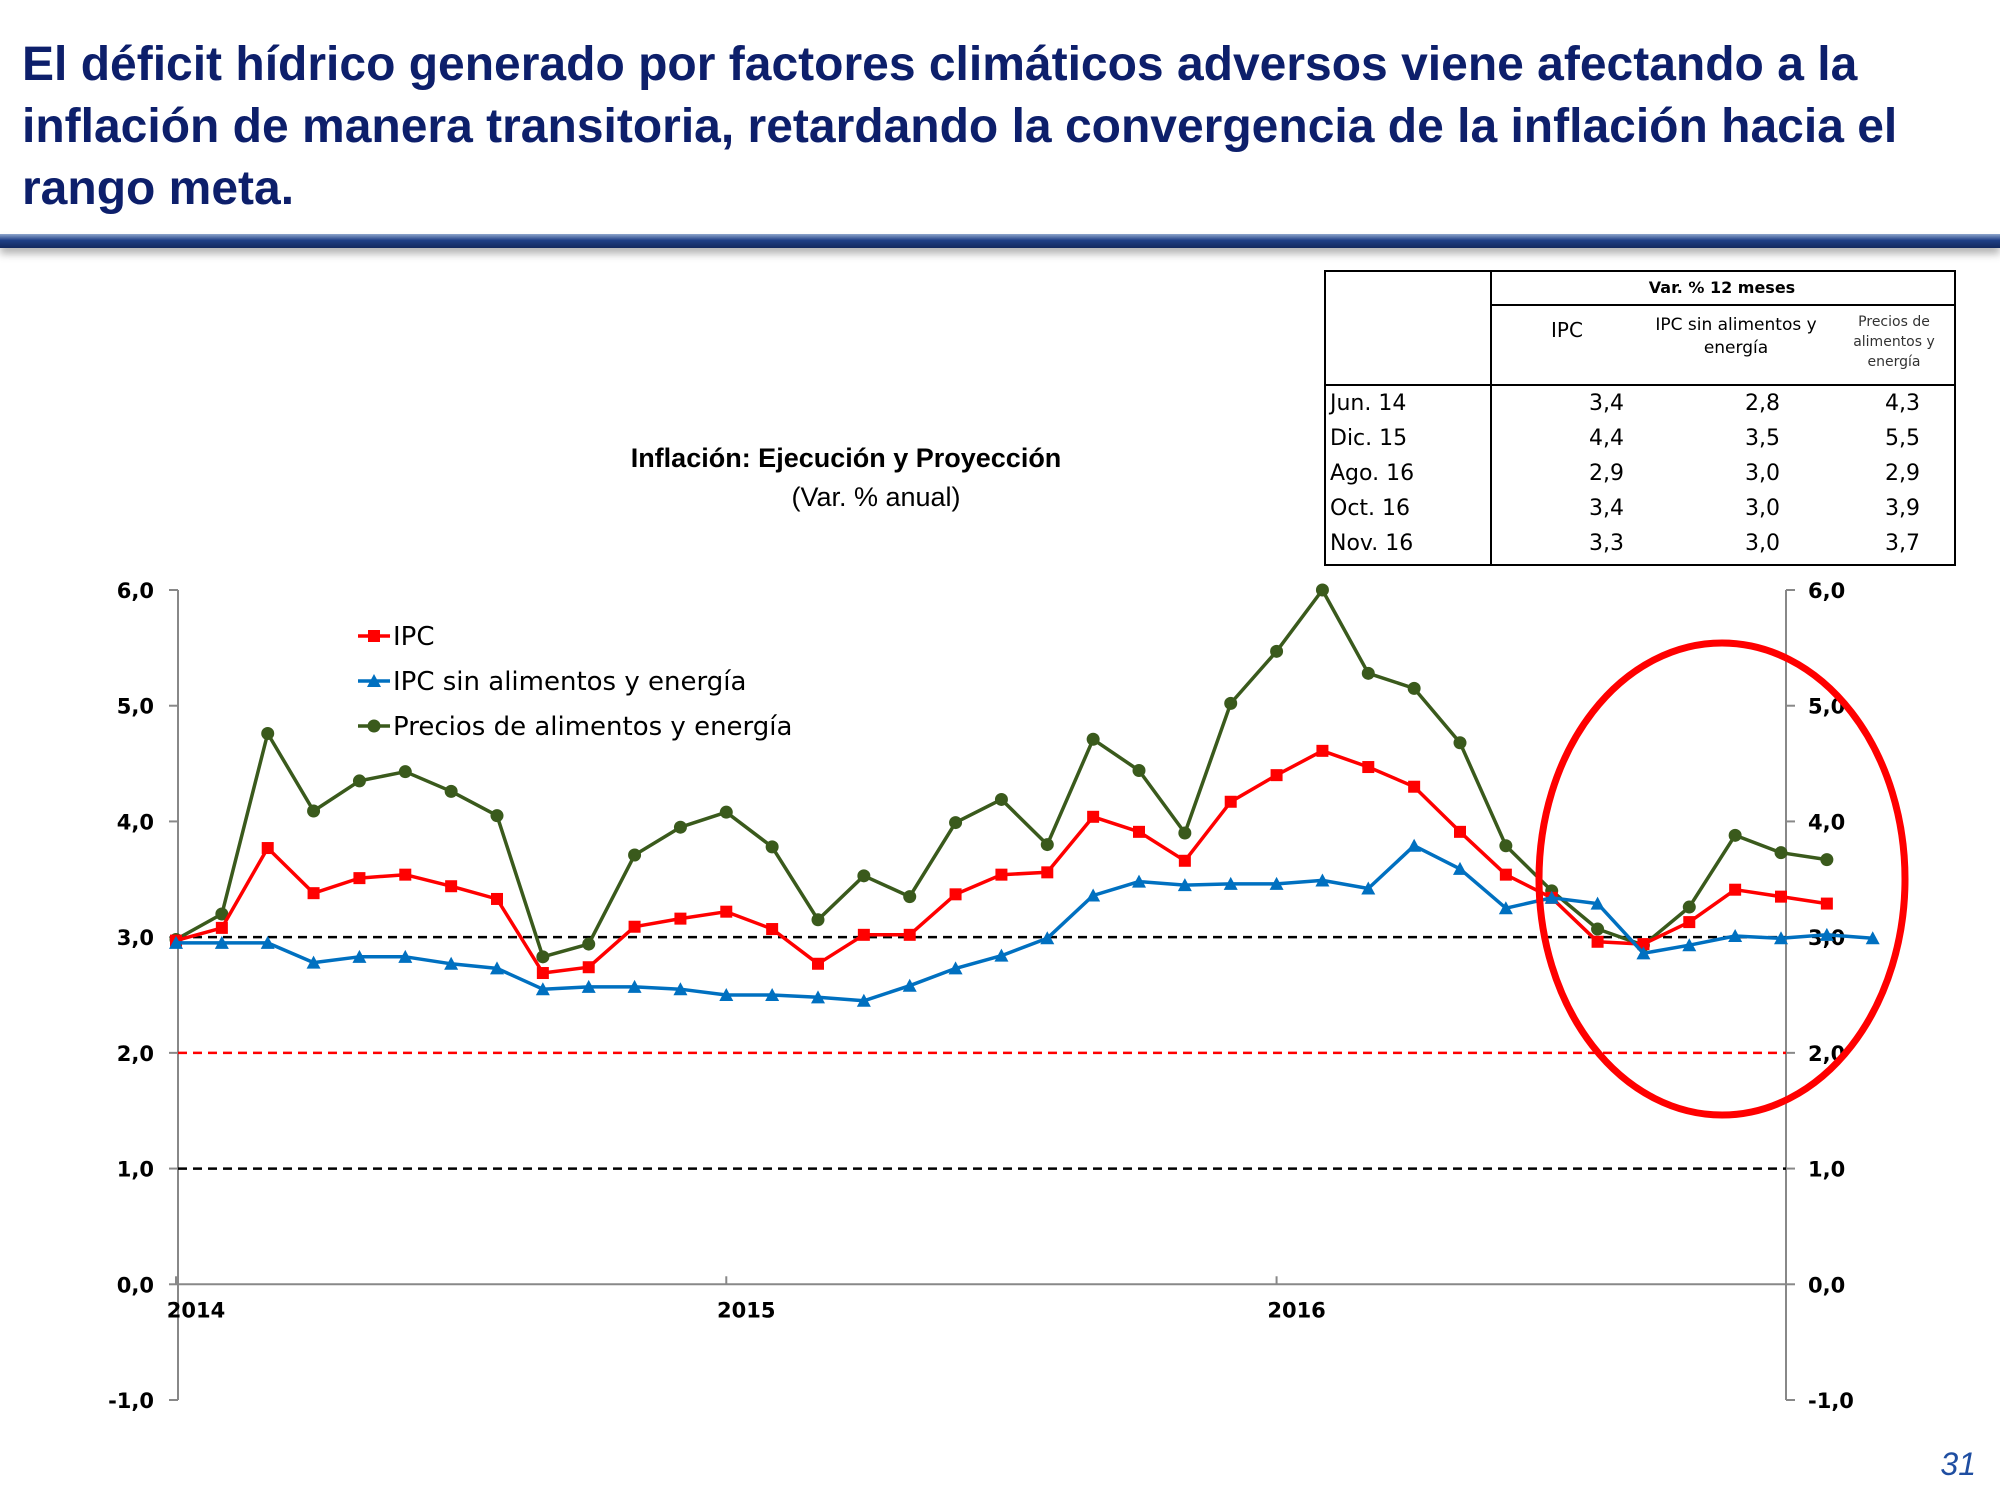  What do you see at coordinates (1640, 403) in the screenshot?
I see `table-row: Jun. 14 3,4 2,8 4,3` at bounding box center [1640, 403].